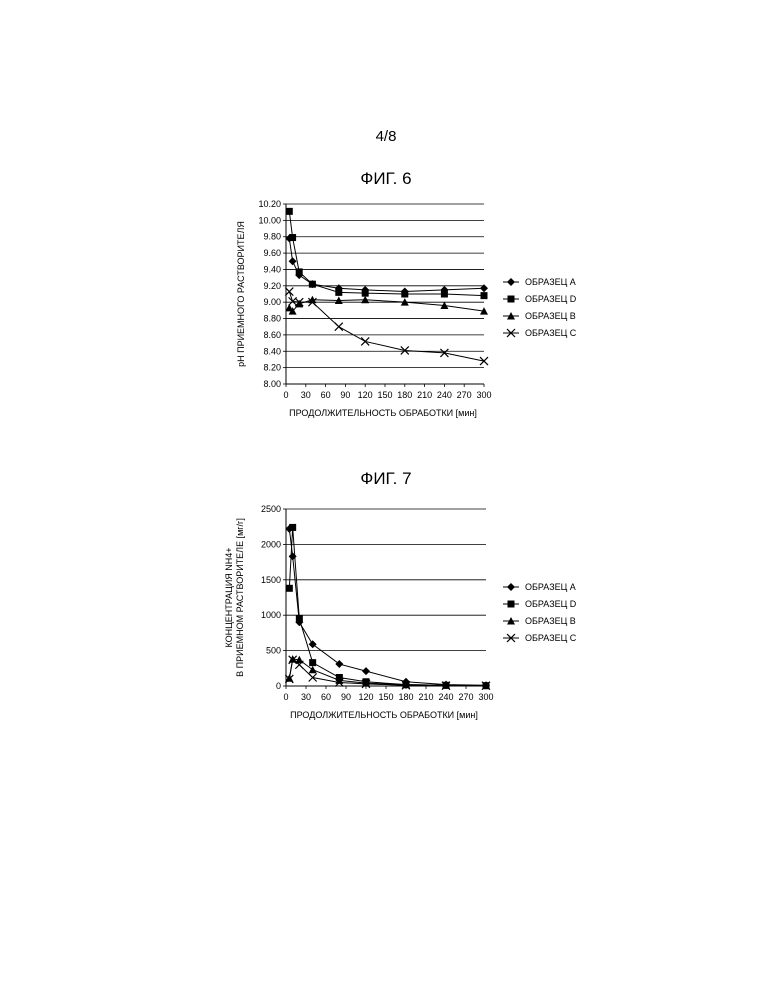 This screenshot has height=999, width=772. Describe the element at coordinates (272, 286) in the screenshot. I see `y-tick-label: 9.20` at that location.